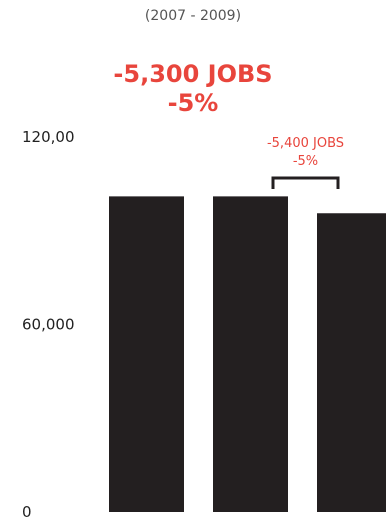 This screenshot has width=386, height=518. I want to click on headline-jobs: -5,300 JOBS, so click(193, 74).